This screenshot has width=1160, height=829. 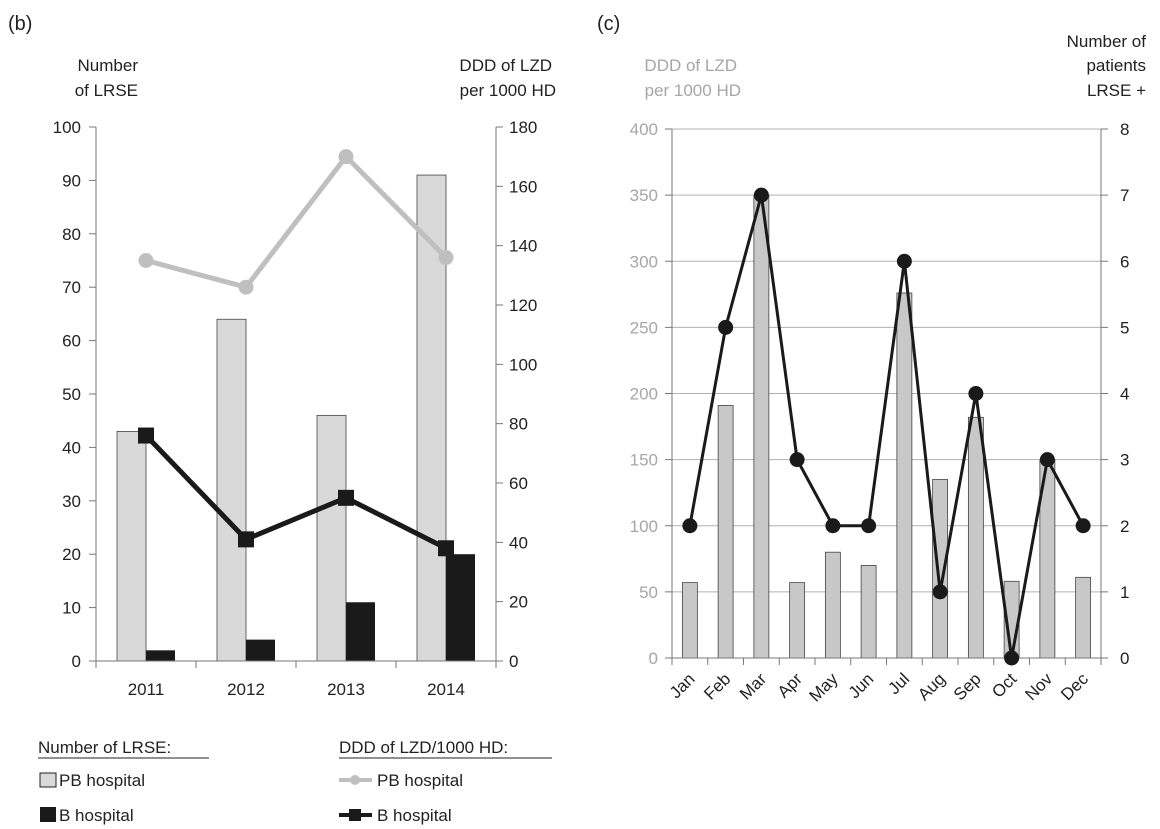 I want to click on bar-ddd-May, so click(x=832, y=605).